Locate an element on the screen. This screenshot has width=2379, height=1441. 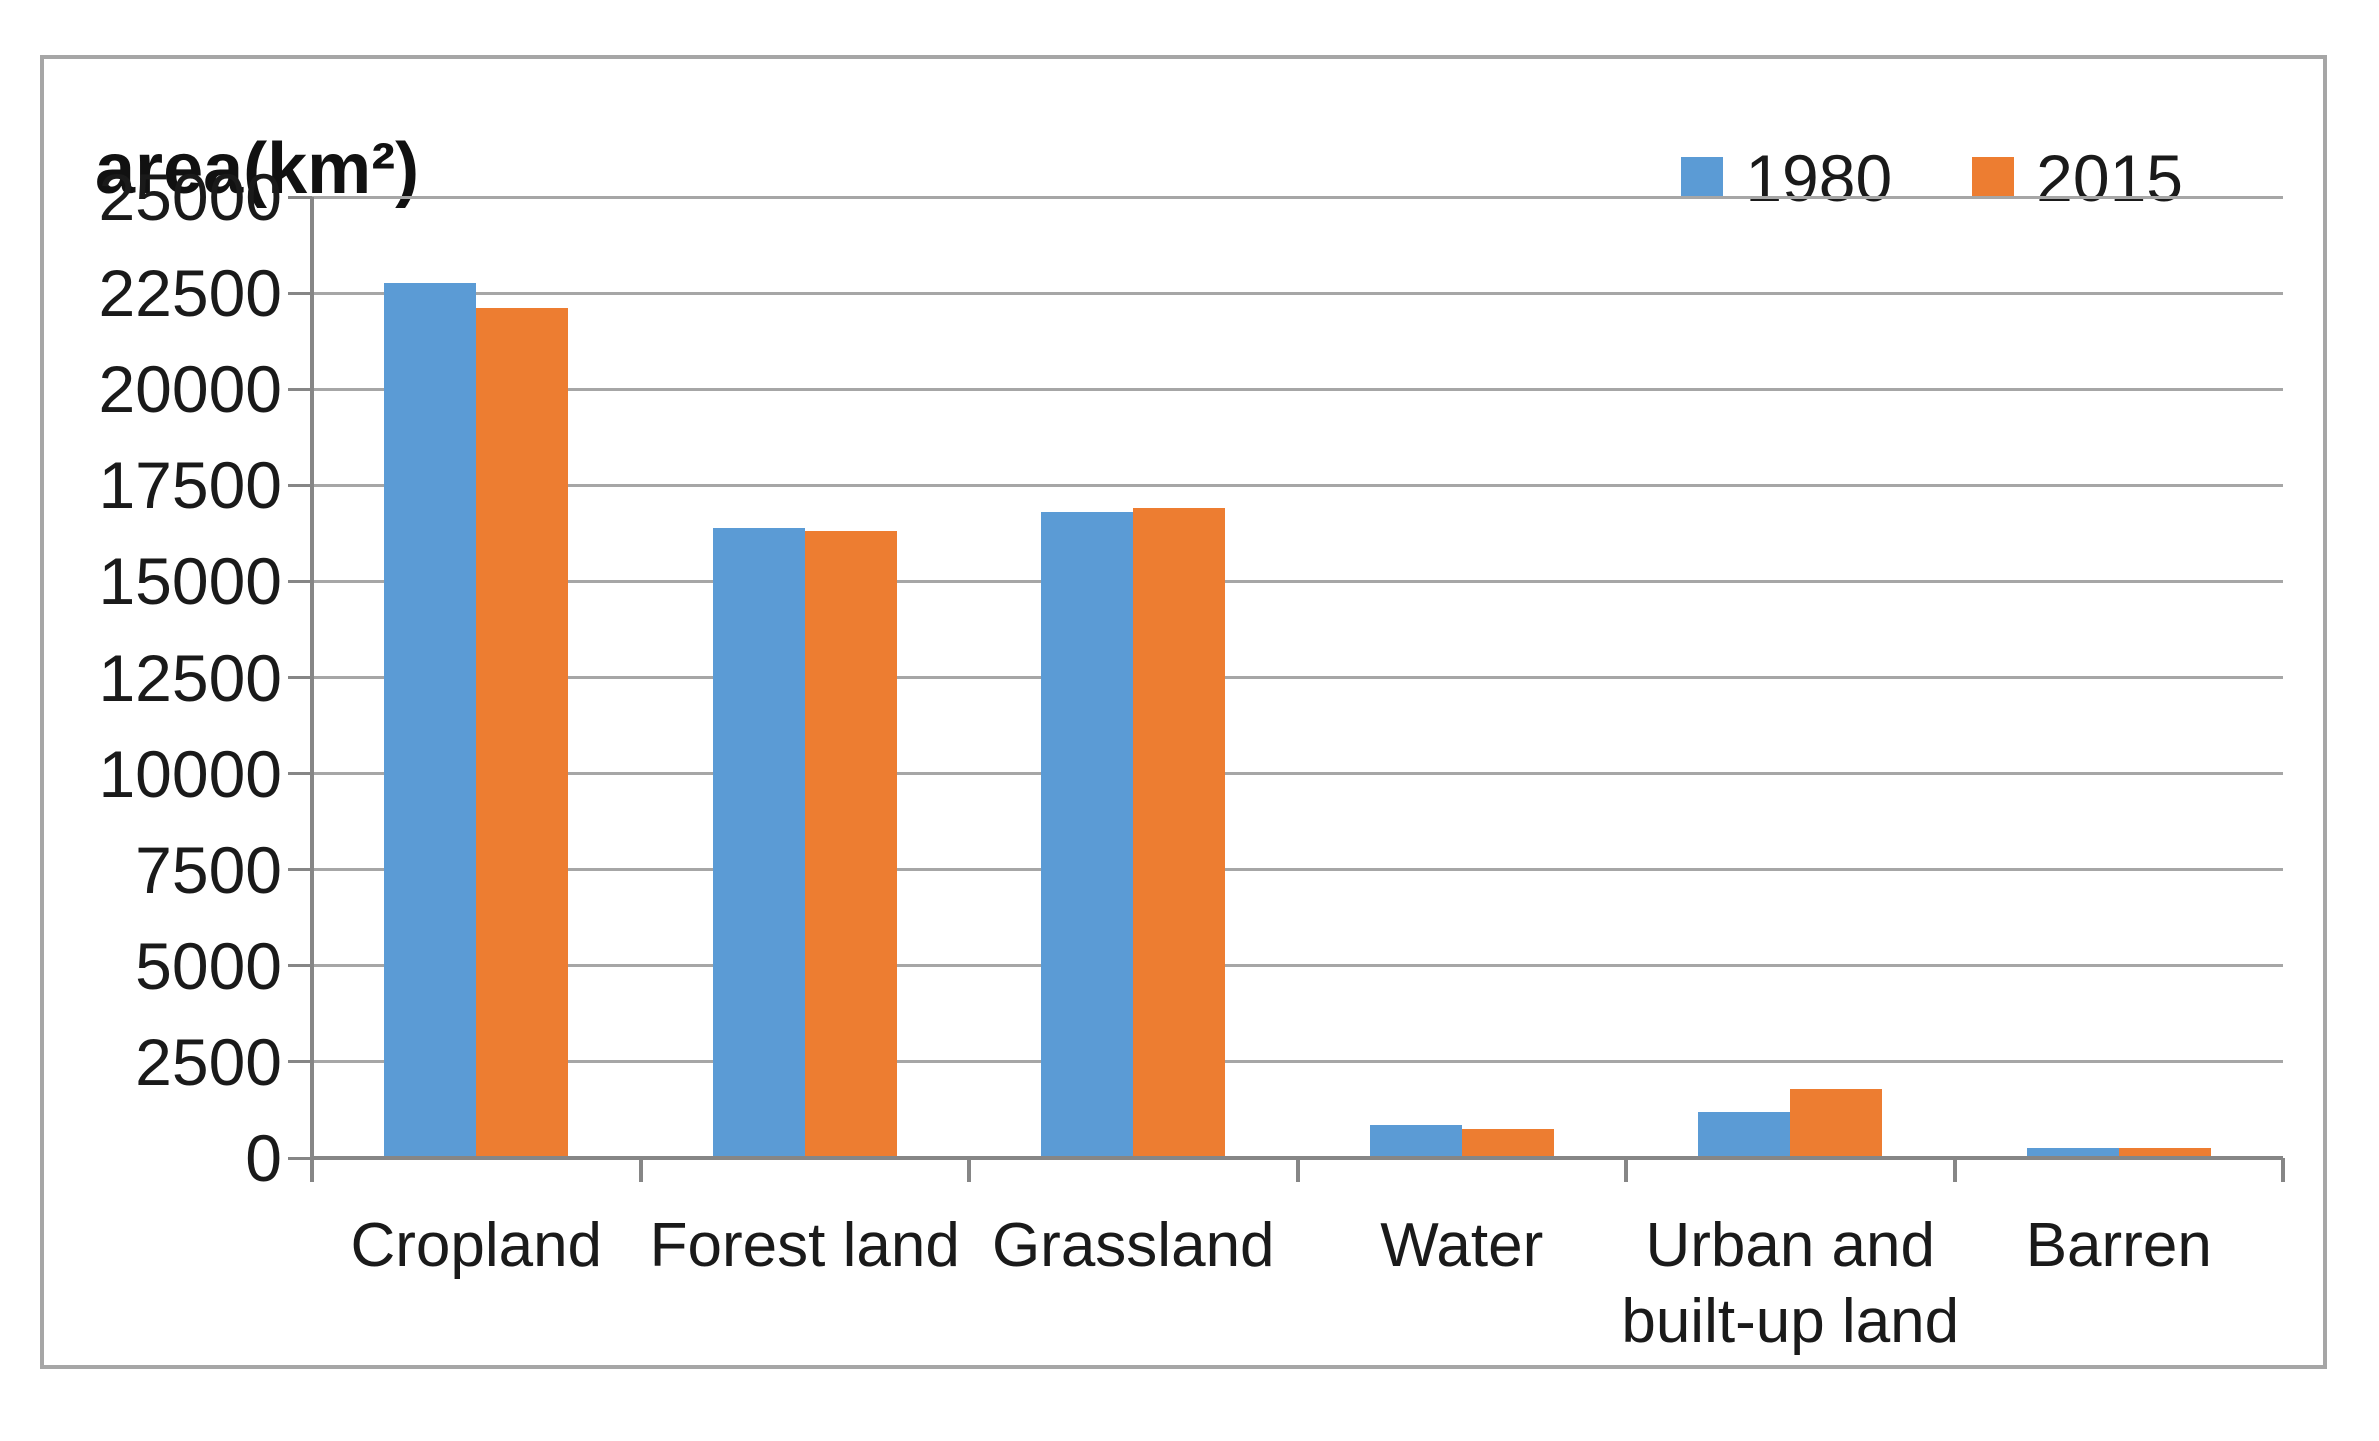
bar-1980-cropland is located at coordinates (430, 720).